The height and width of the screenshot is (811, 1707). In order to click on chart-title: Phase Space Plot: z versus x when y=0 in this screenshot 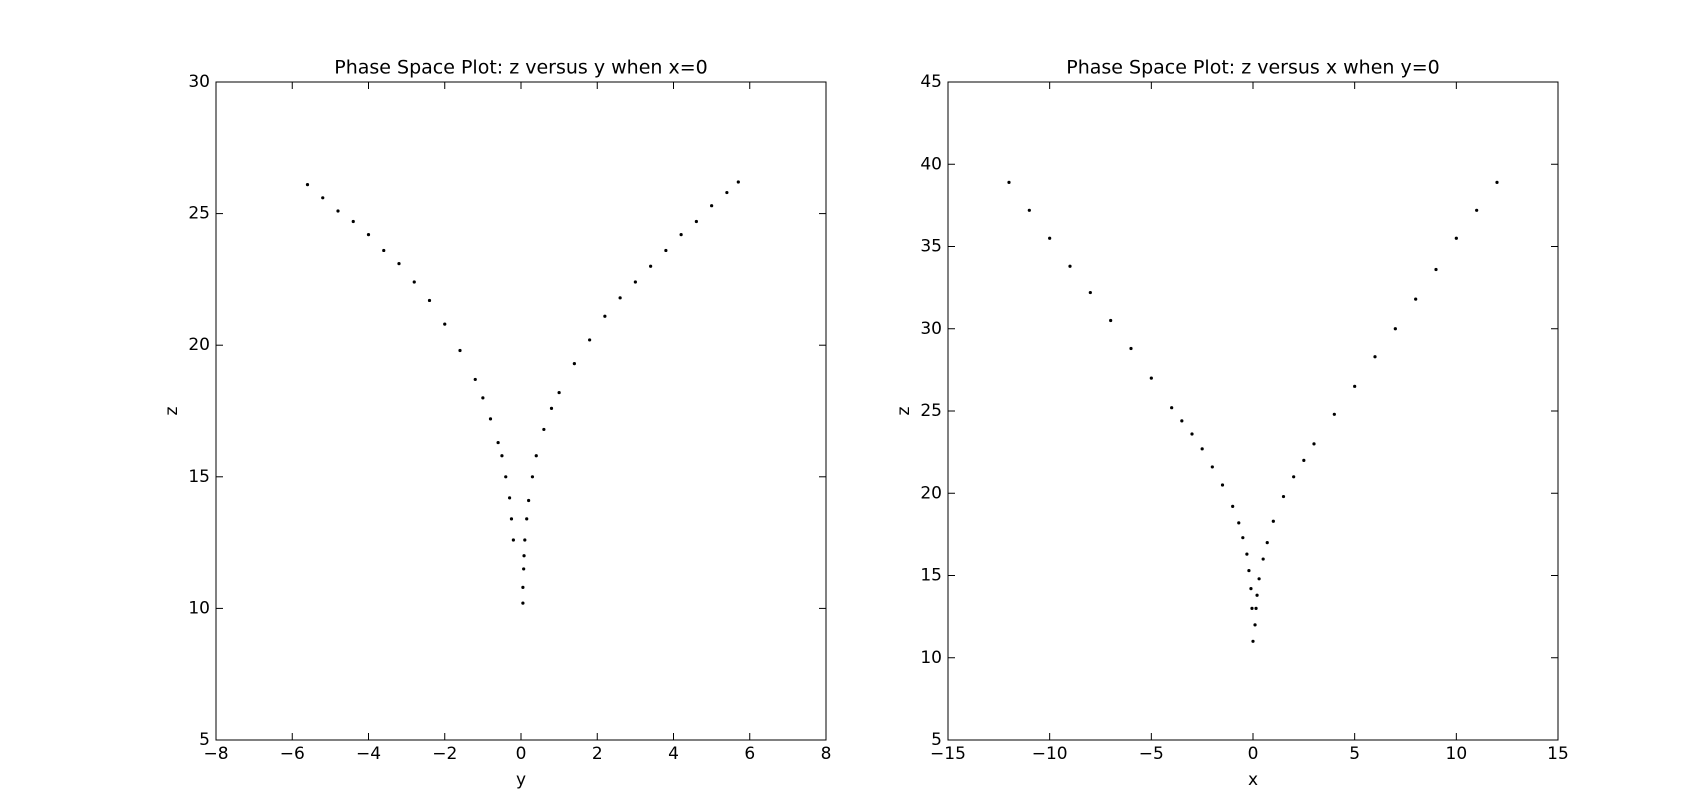, I will do `click(1253, 68)`.